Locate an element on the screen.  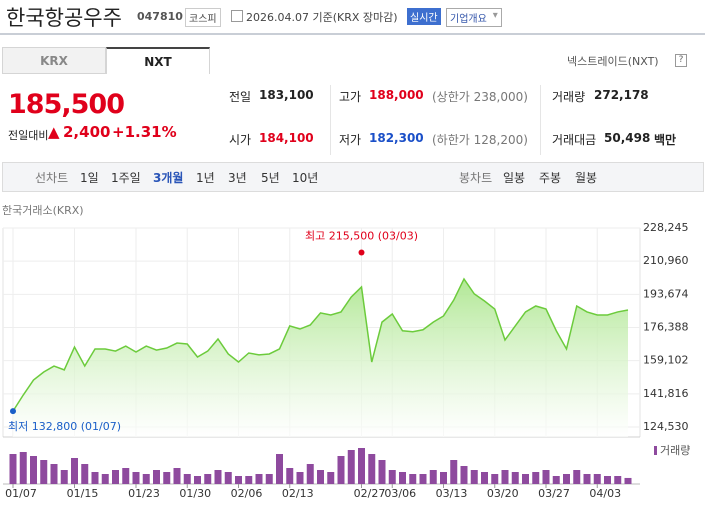
source-label: 한국거래소(KRX) is located at coordinates (43, 210).